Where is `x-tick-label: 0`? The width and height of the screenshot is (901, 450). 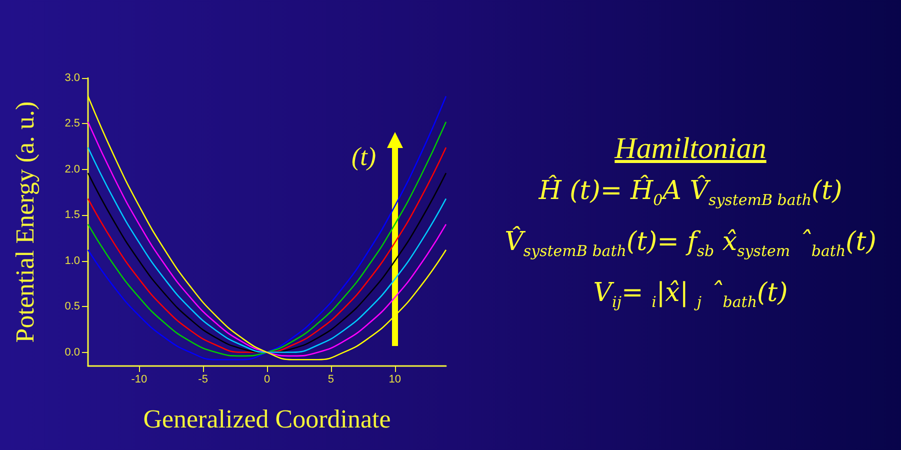
x-tick-label: 0 is located at coordinates (267, 380).